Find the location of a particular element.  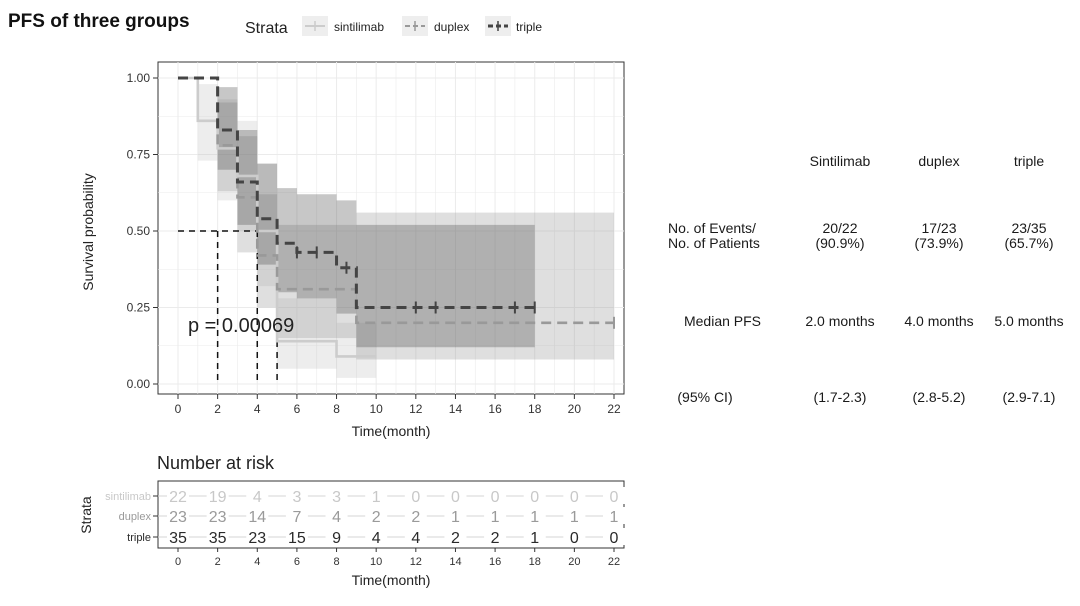

risk-count-duplex: 7 is located at coordinates (296, 517).